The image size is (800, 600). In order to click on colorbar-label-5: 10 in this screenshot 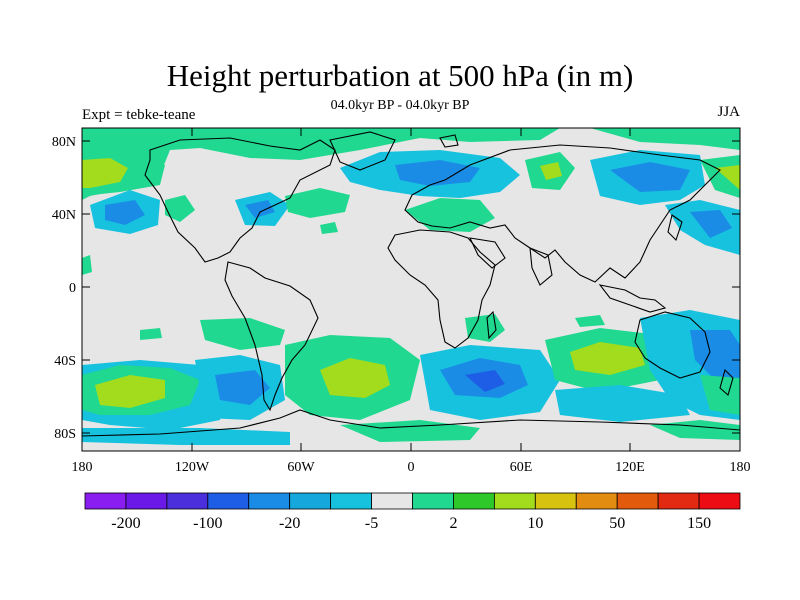, I will do `click(535, 523)`.